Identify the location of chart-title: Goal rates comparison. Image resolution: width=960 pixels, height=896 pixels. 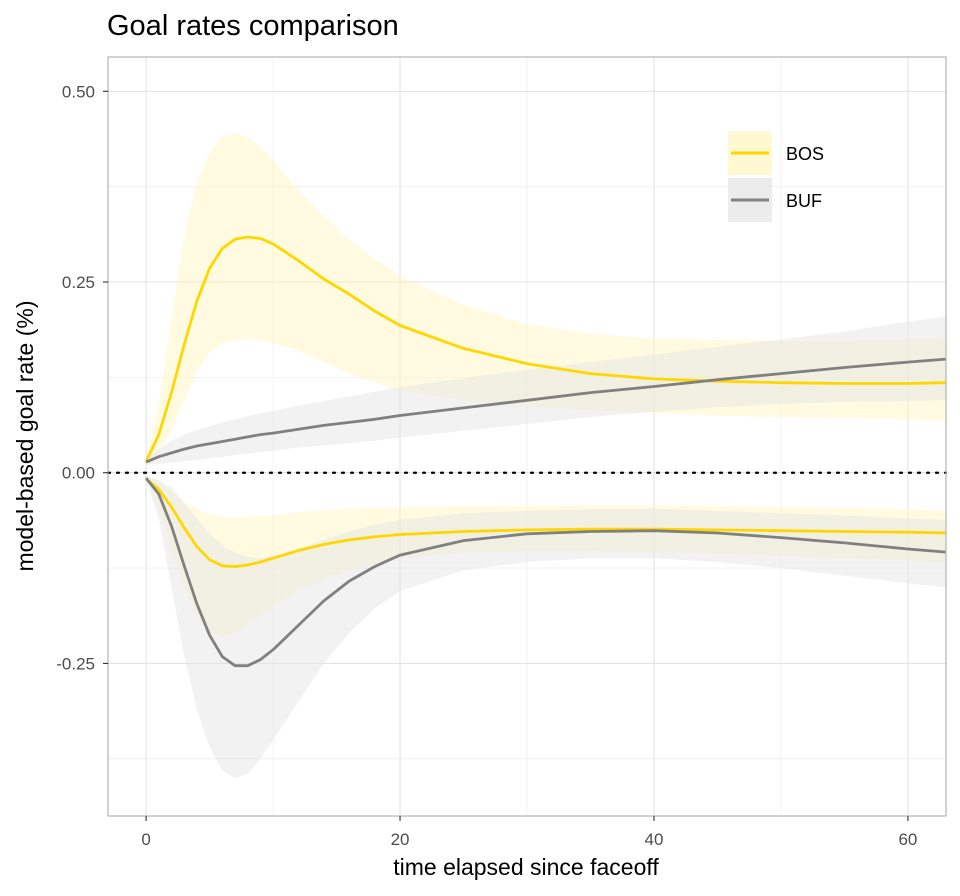
(253, 26).